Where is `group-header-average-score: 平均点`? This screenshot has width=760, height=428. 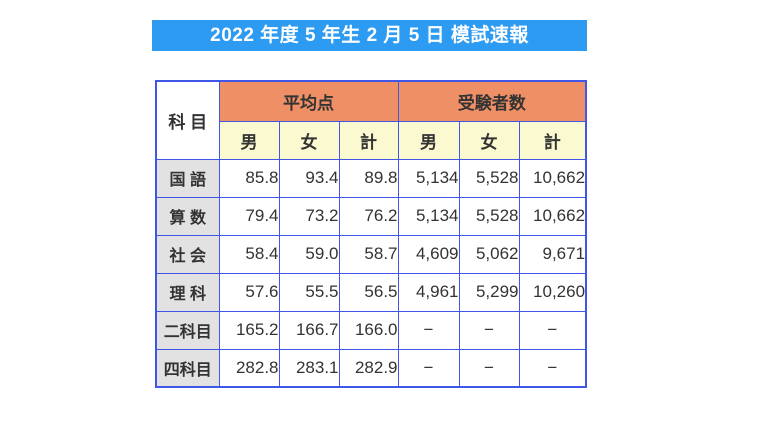 group-header-average-score: 平均点 is located at coordinates (308, 101).